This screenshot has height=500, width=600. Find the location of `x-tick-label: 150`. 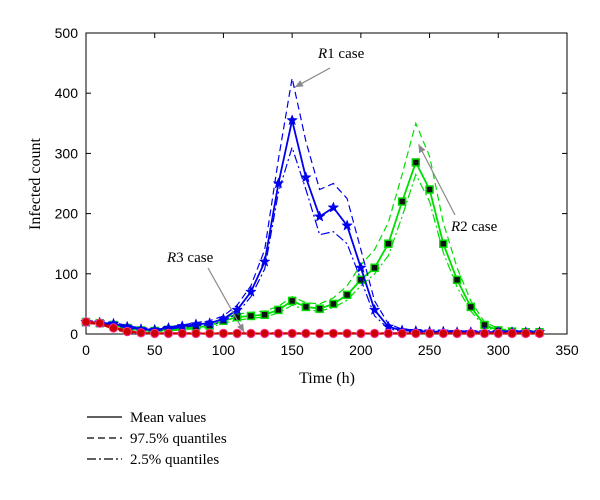

x-tick-label: 150 is located at coordinates (292, 350).